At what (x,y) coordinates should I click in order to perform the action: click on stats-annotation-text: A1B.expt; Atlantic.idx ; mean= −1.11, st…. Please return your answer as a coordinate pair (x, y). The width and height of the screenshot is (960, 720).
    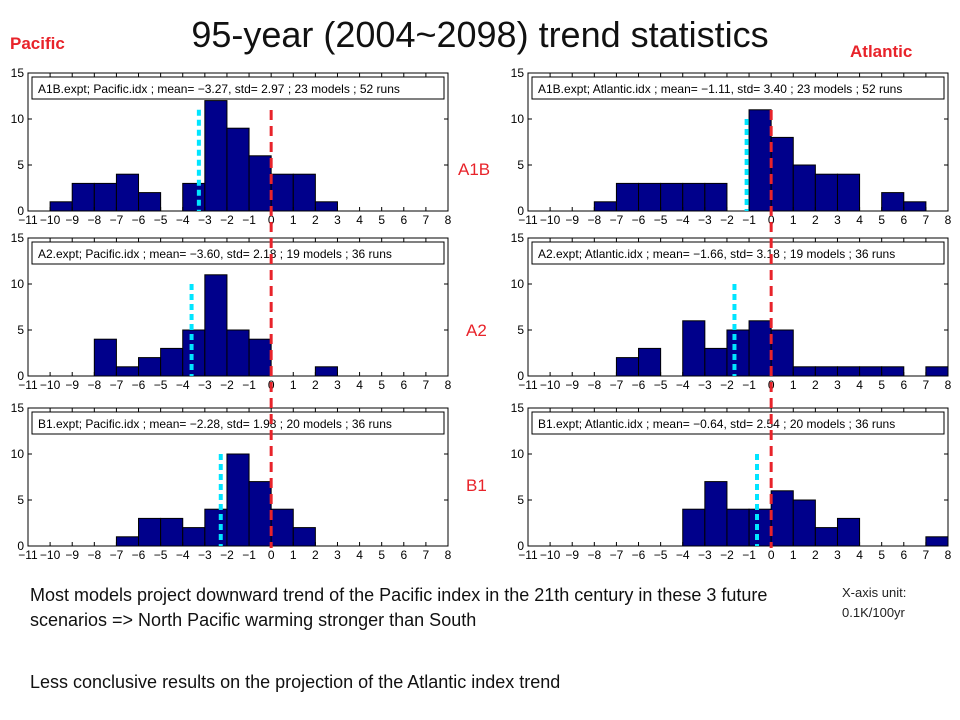
    Looking at the image, I should click on (720, 89).